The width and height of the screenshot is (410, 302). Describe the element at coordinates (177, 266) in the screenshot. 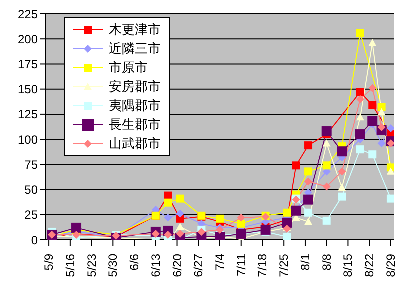

I see `x-tick-label: 6/20` at that location.